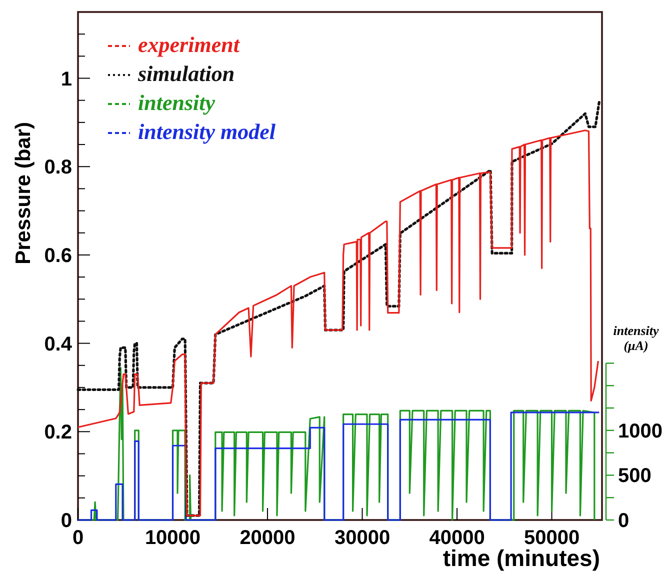 The width and height of the screenshot is (666, 574). I want to click on y-axis-title: Pressure (bar), so click(23, 193).